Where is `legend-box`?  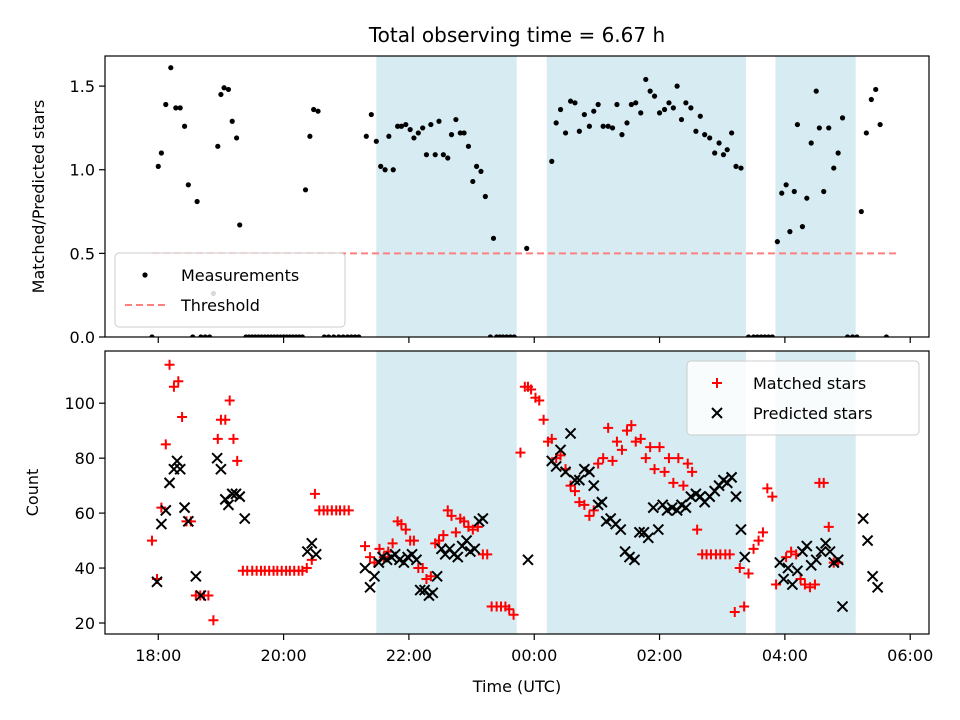
legend-box is located at coordinates (803, 398).